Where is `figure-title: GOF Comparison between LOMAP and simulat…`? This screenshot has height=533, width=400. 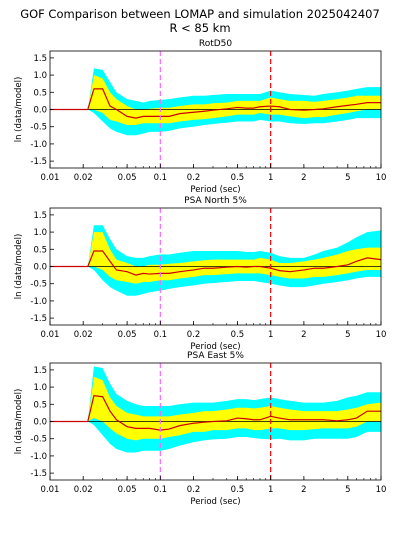 figure-title: GOF Comparison between LOMAP and simulat… is located at coordinates (200, 21).